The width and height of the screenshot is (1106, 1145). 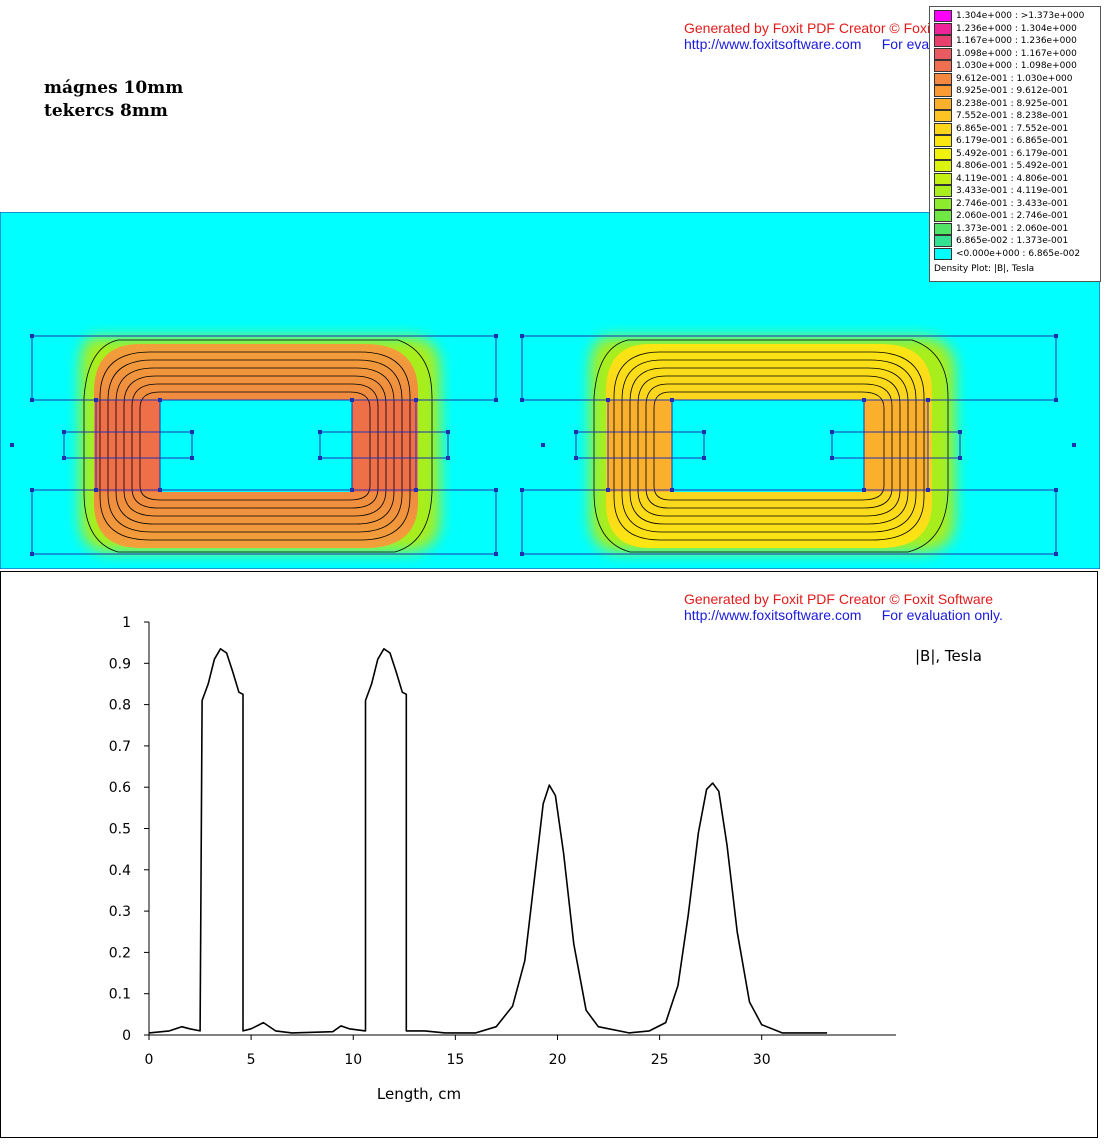 I want to click on right-pole-right, so click(x=896, y=446).